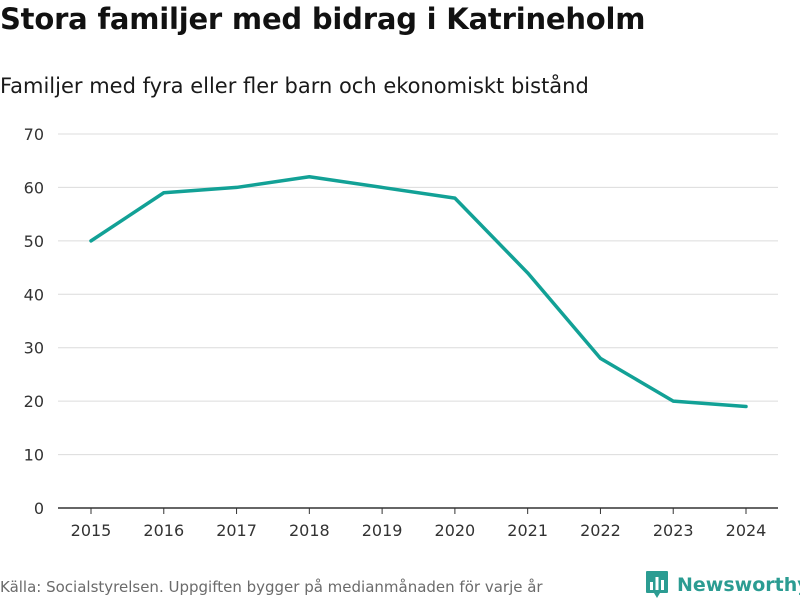 This screenshot has height=600, width=800. I want to click on x-tick-label: 2024, so click(746, 530).